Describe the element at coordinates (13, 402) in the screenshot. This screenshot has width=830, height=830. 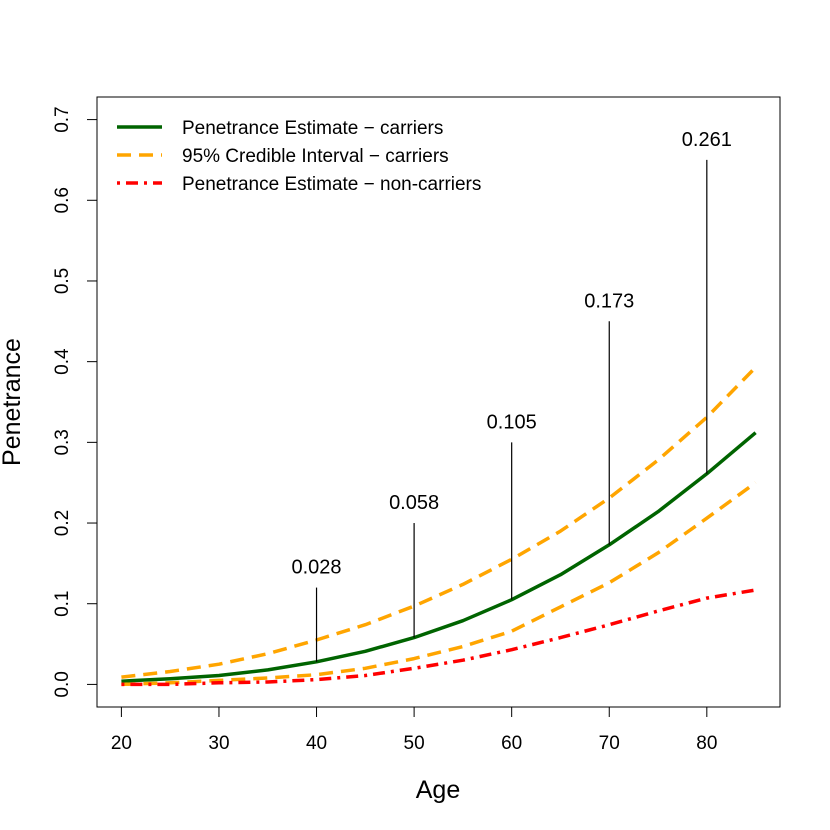
I see `y-axis-title: Penetrance` at that location.